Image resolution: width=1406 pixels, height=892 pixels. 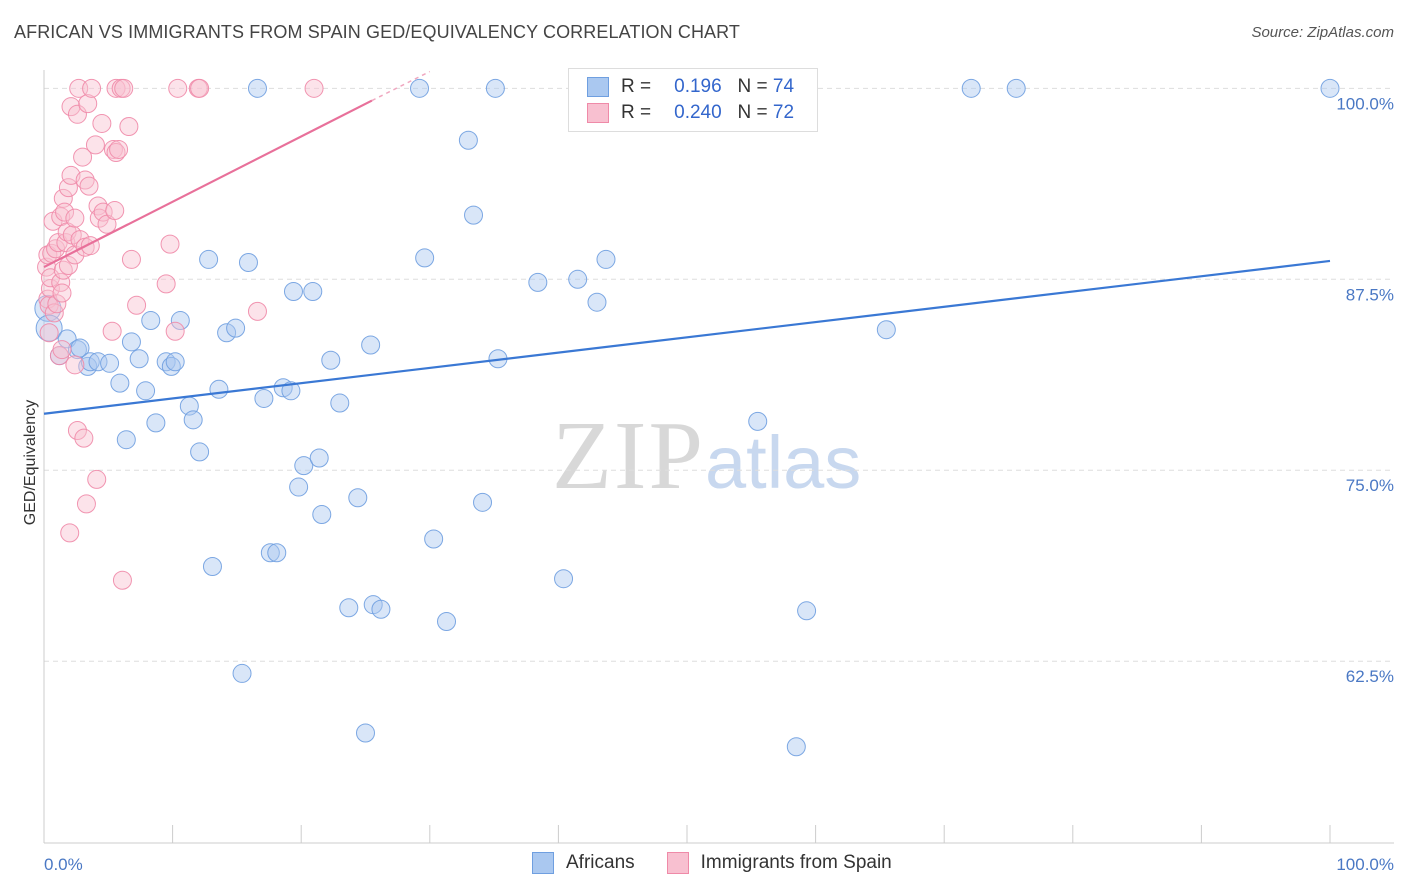 What do you see at coordinates (598, 113) in the screenshot?
I see `legend-swatch-spain` at bounding box center [598, 113].